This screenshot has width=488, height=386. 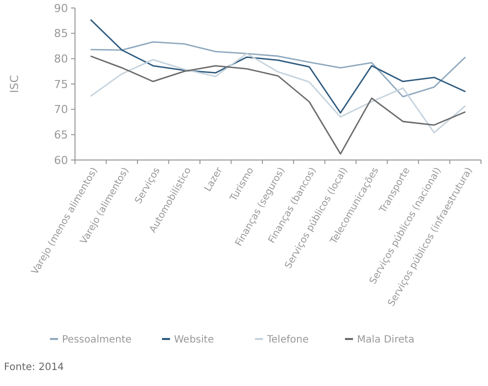 I want to click on legend-label: Mala Direta, so click(x=385, y=340).